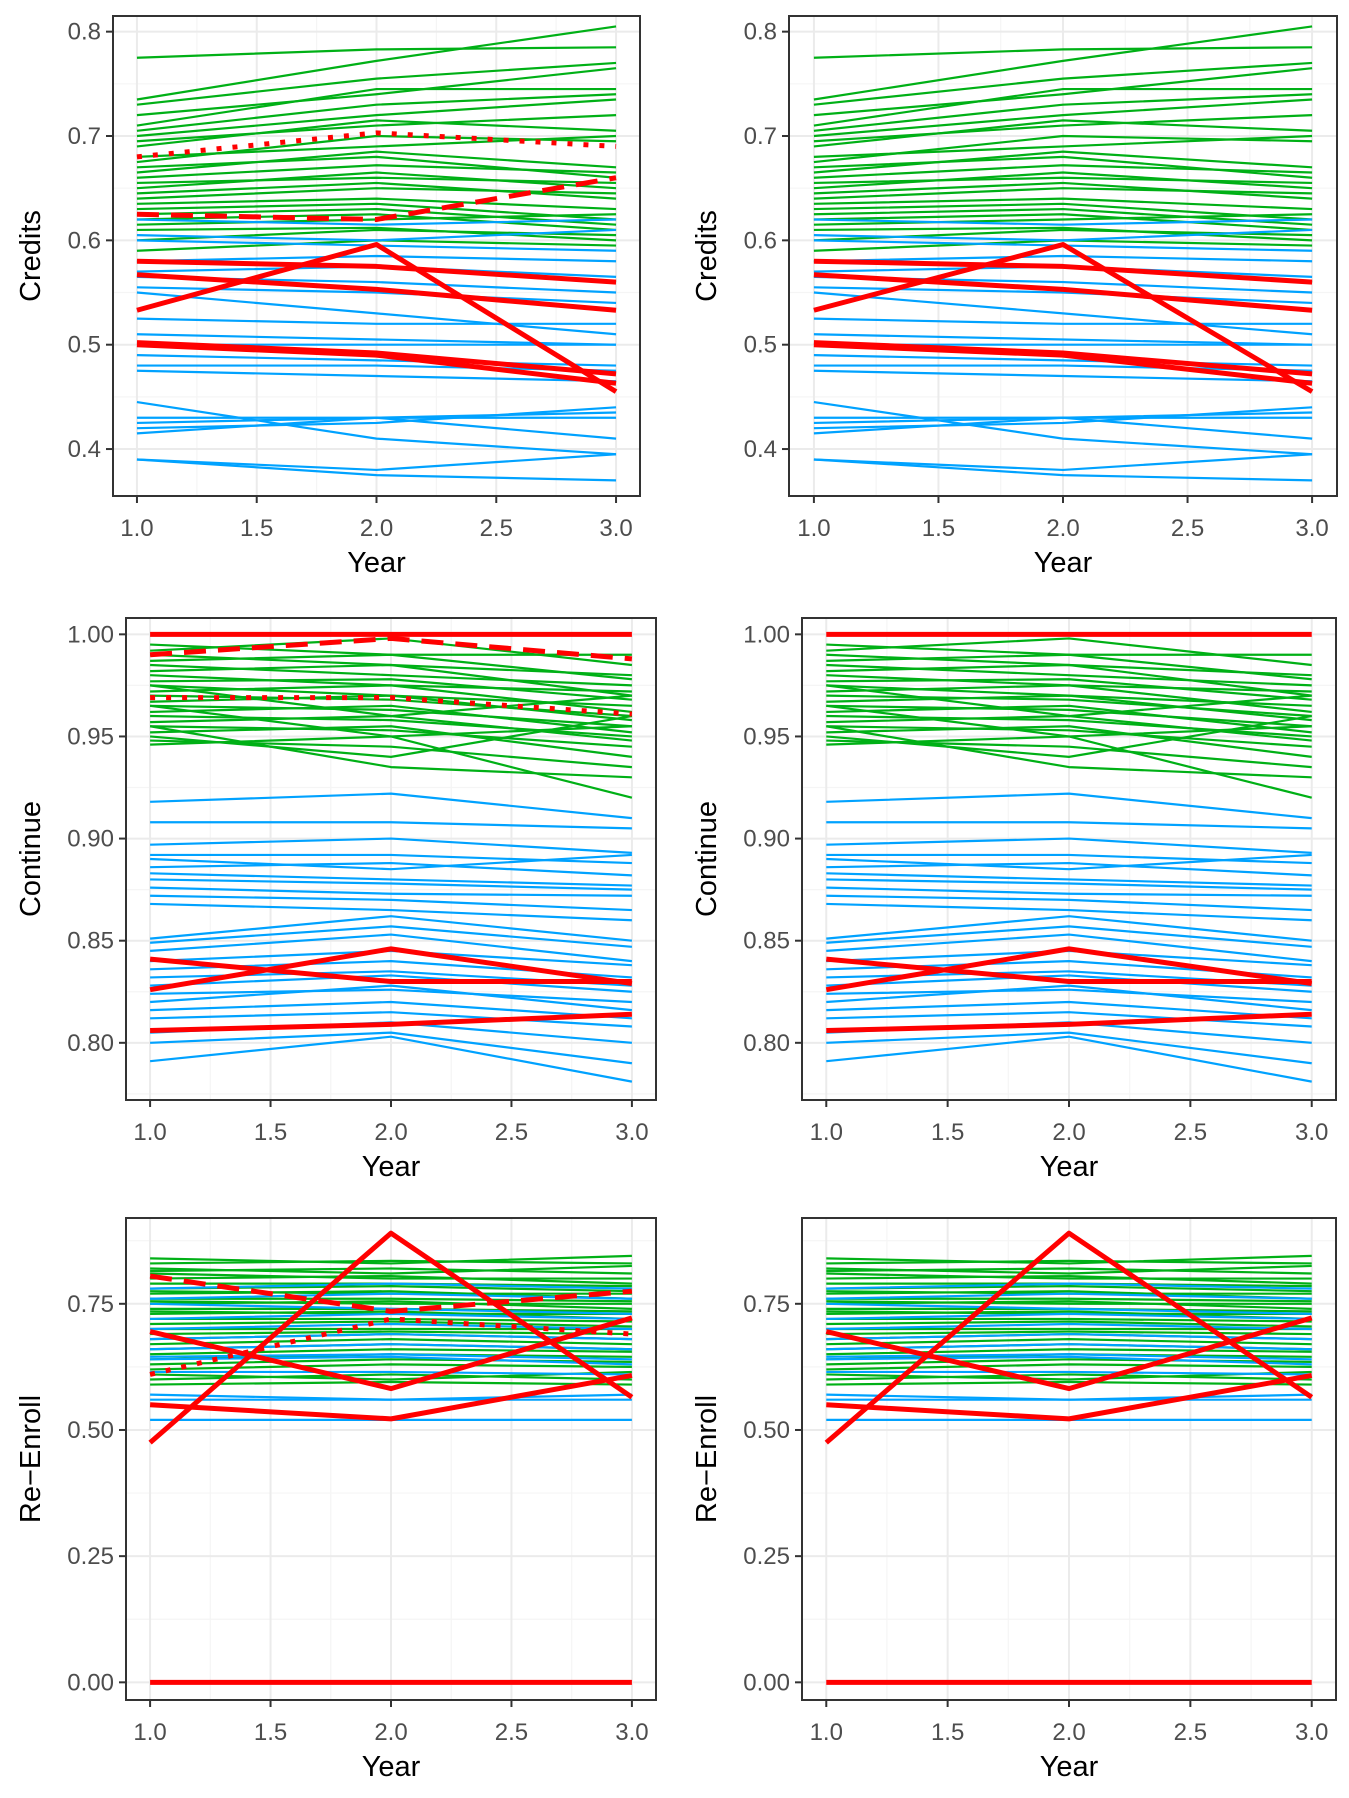 The height and width of the screenshot is (1798, 1349). Describe the element at coordinates (84, 449) in the screenshot. I see `y-tick-label: 0.4` at that location.